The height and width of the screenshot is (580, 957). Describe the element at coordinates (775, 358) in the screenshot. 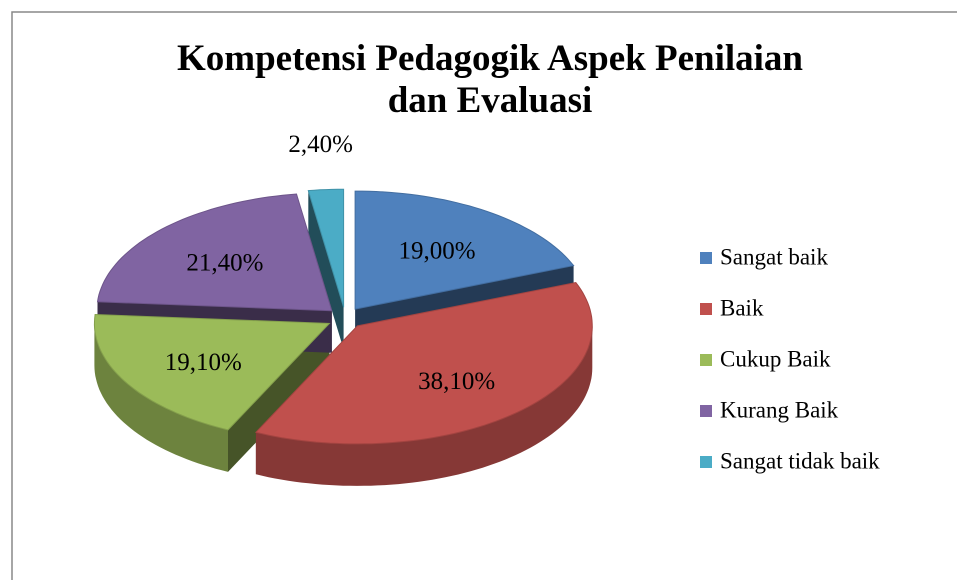

I see `legend-label: Cukup Baik` at that location.